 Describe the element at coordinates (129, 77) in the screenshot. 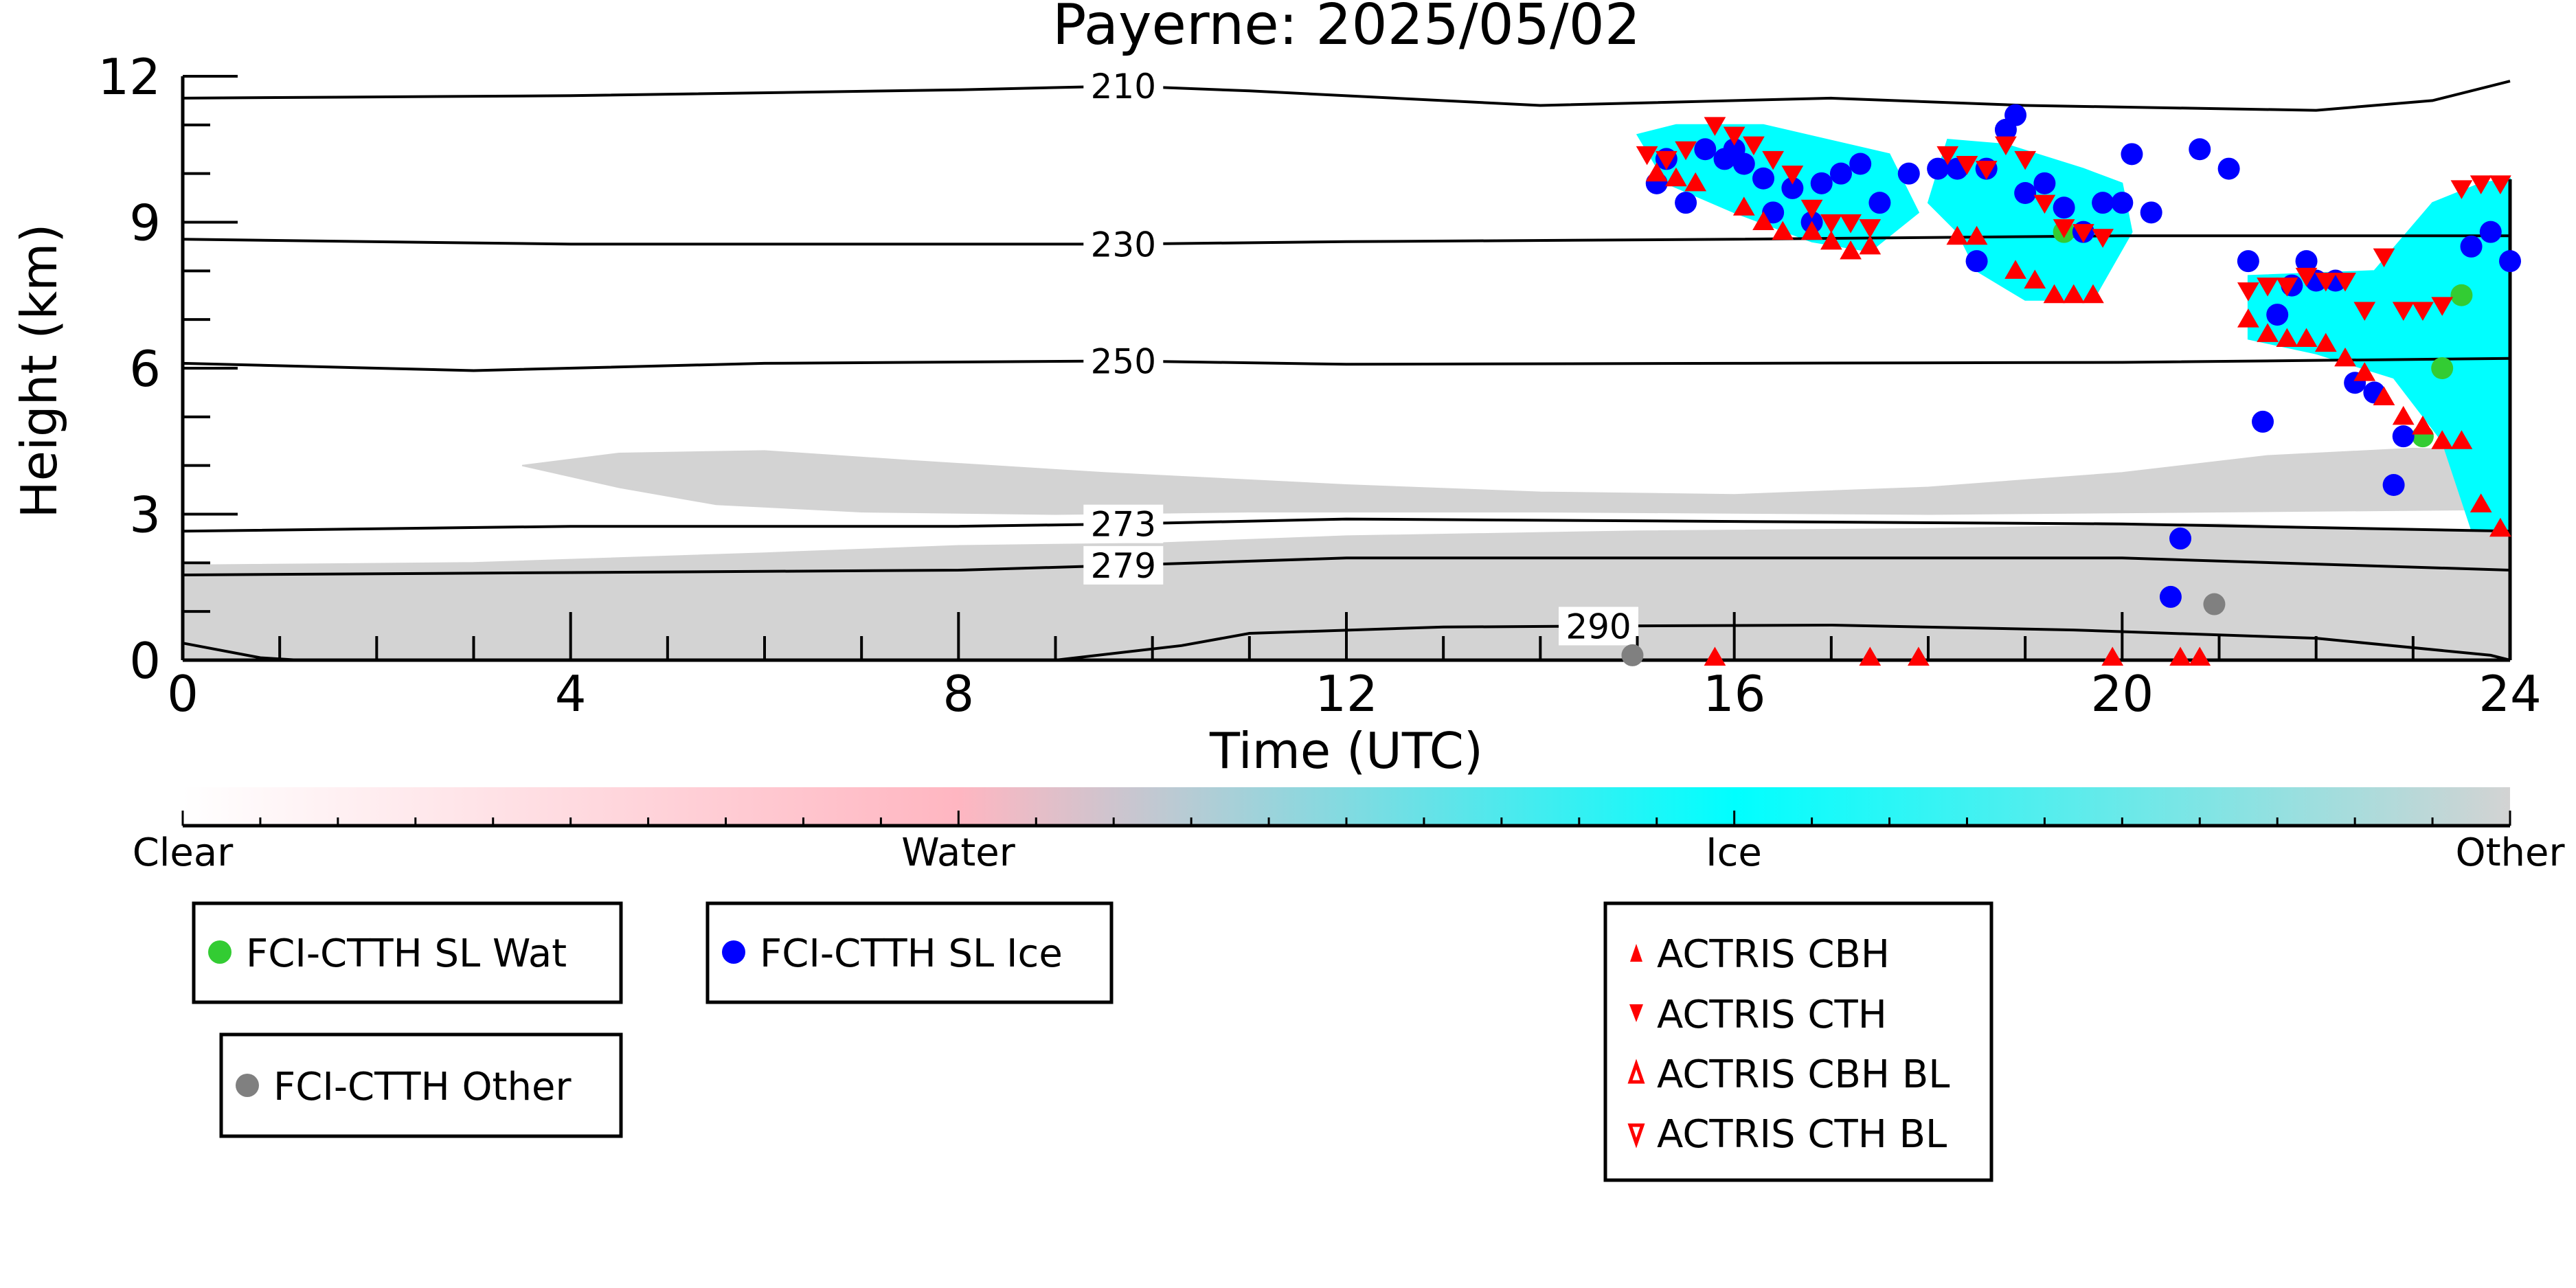

I see `y-tick-label: 12` at that location.